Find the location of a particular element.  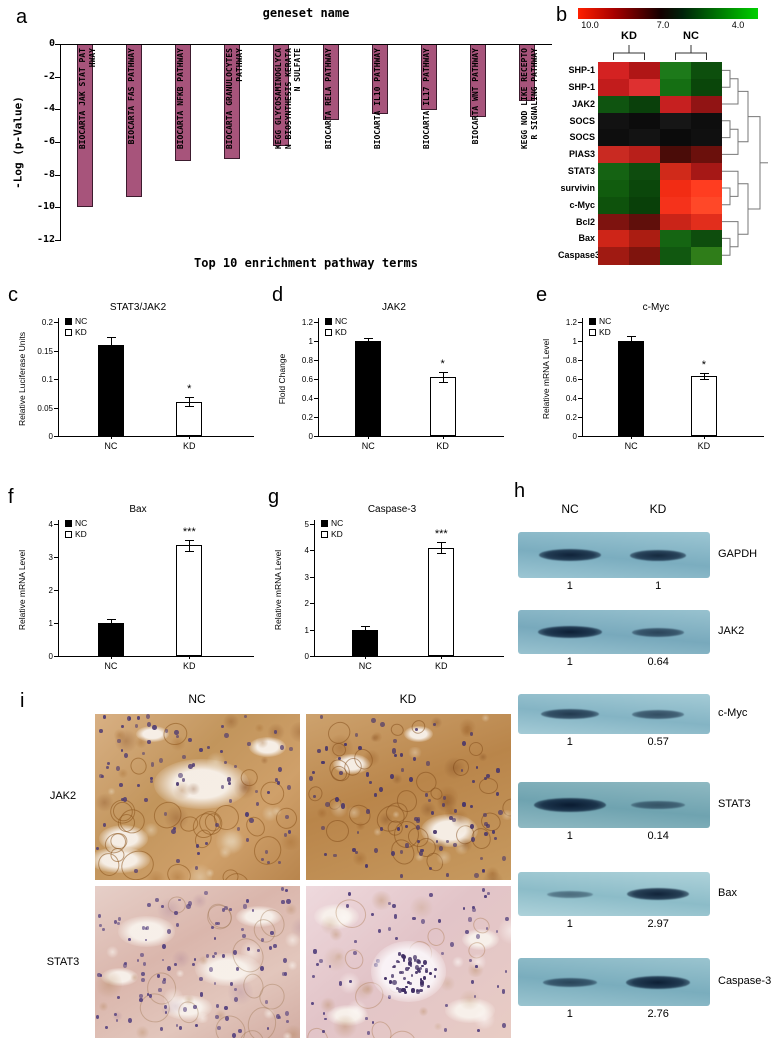

chart-title: JAK2 is located at coordinates (394, 307).